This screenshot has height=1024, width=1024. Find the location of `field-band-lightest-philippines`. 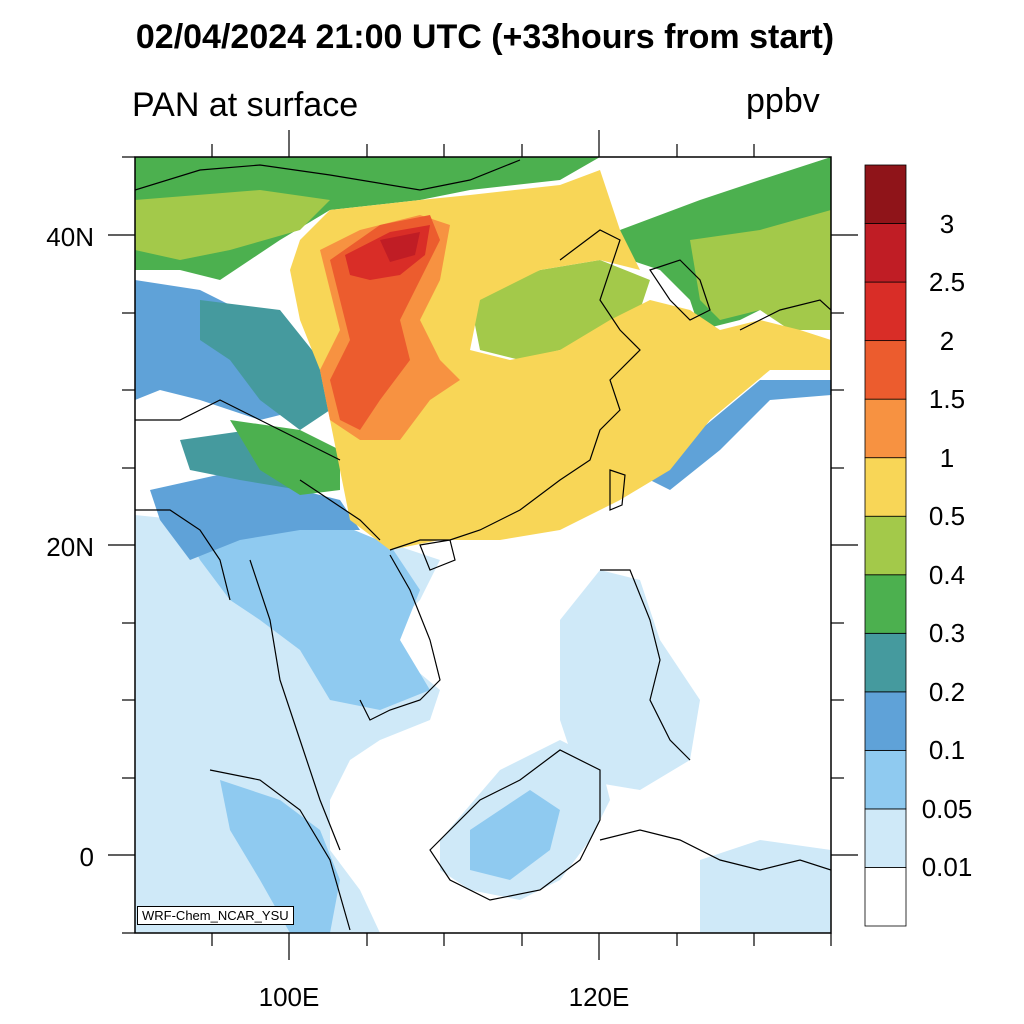

field-band-lightest-philippines is located at coordinates (630, 680).